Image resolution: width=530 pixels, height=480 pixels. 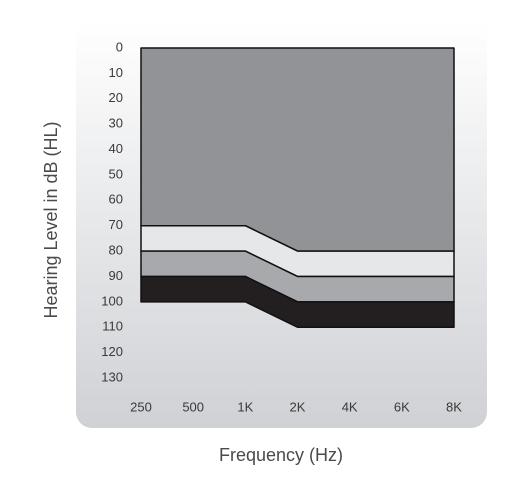 What do you see at coordinates (116, 173) in the screenshot?
I see `y-tick-label: 50` at bounding box center [116, 173].